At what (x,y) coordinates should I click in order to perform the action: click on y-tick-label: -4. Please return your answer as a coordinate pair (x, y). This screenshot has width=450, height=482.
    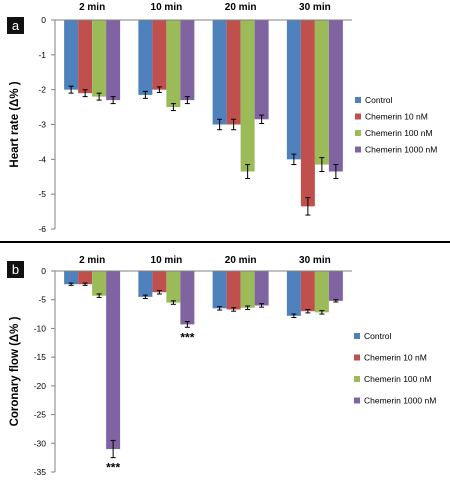
    Looking at the image, I should click on (42, 159).